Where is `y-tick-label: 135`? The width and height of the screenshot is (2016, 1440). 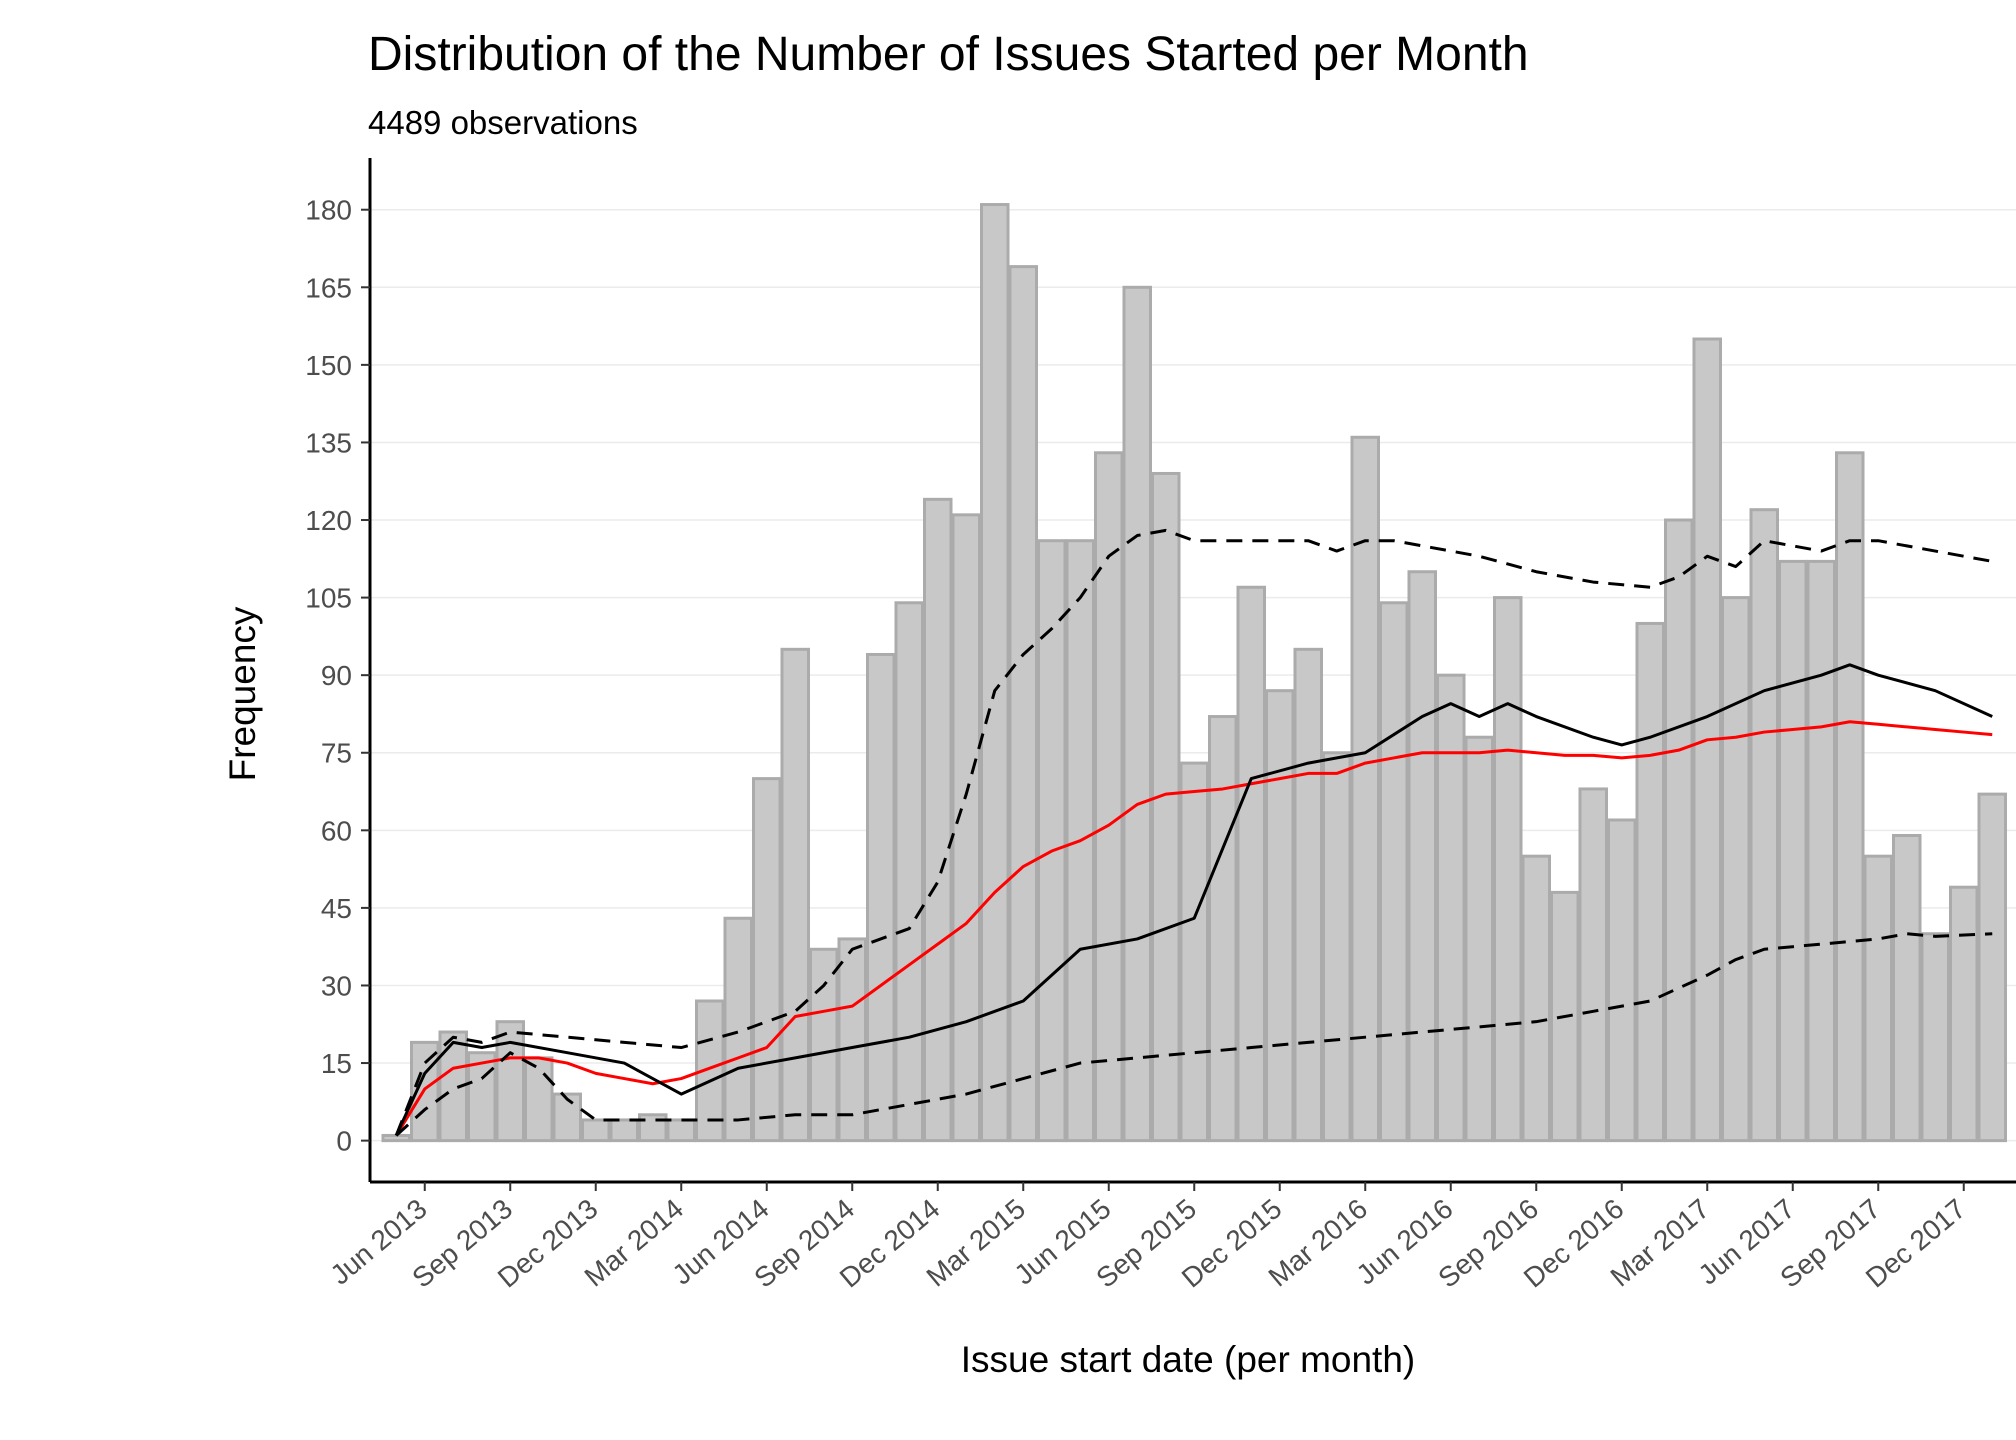 y-tick-label: 135 is located at coordinates (328, 442).